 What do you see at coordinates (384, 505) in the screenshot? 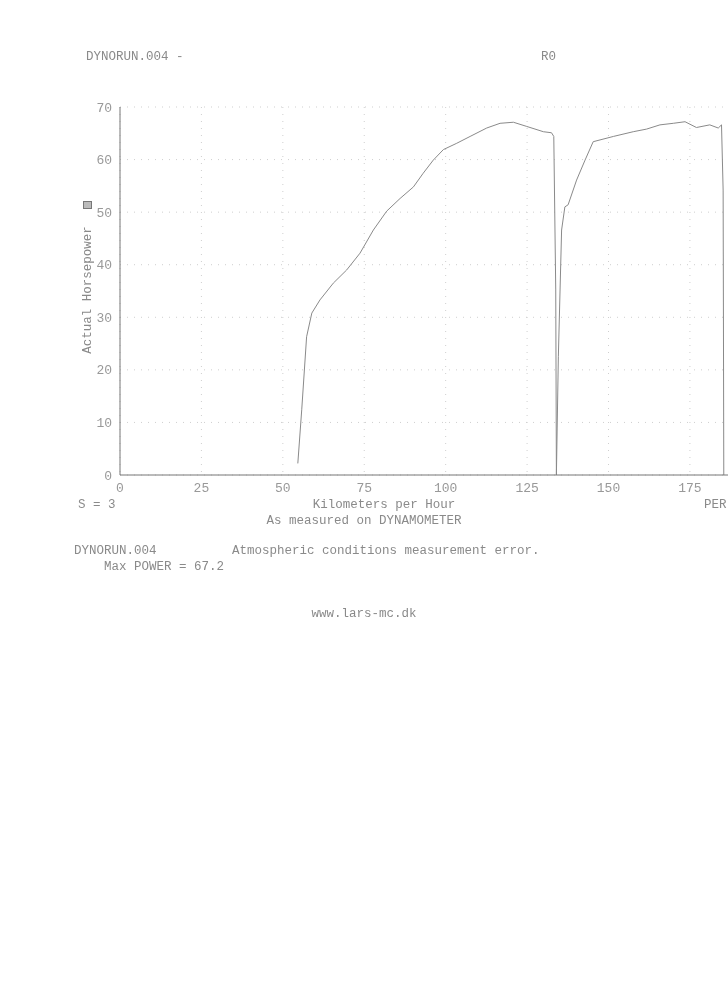
I see `x-axis-title: Kilometers per Hour` at bounding box center [384, 505].